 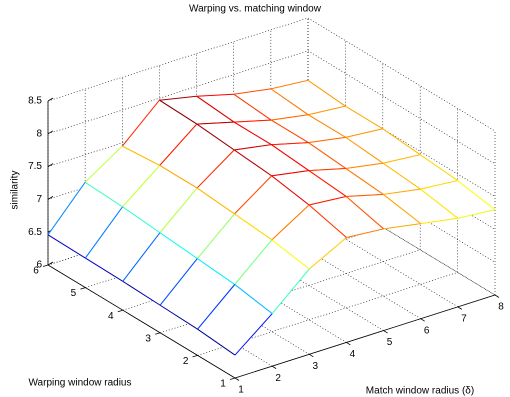 What do you see at coordinates (464, 318) in the screenshot?
I see `x-tick-label: 7` at bounding box center [464, 318].